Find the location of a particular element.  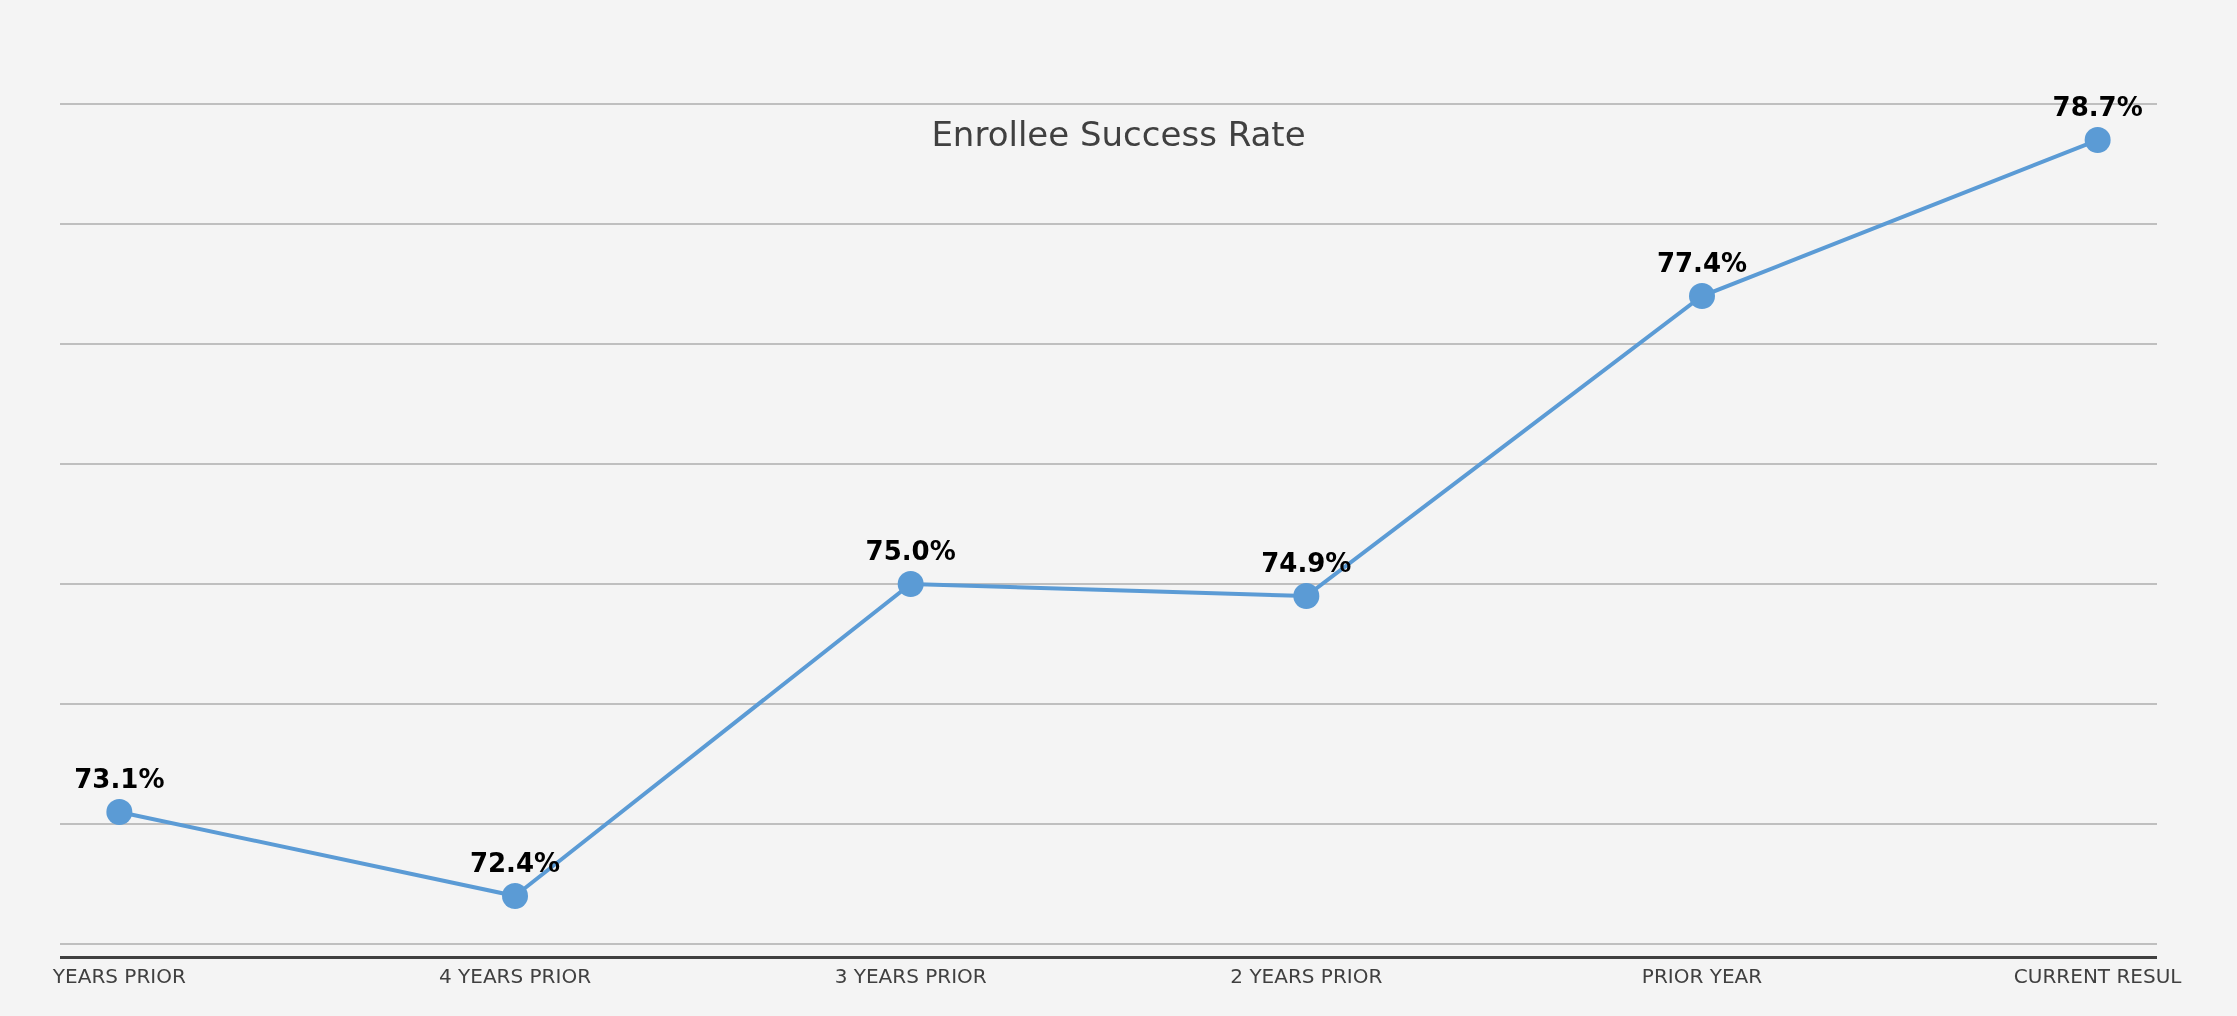

data-label: 75.0% is located at coordinates (910, 551).